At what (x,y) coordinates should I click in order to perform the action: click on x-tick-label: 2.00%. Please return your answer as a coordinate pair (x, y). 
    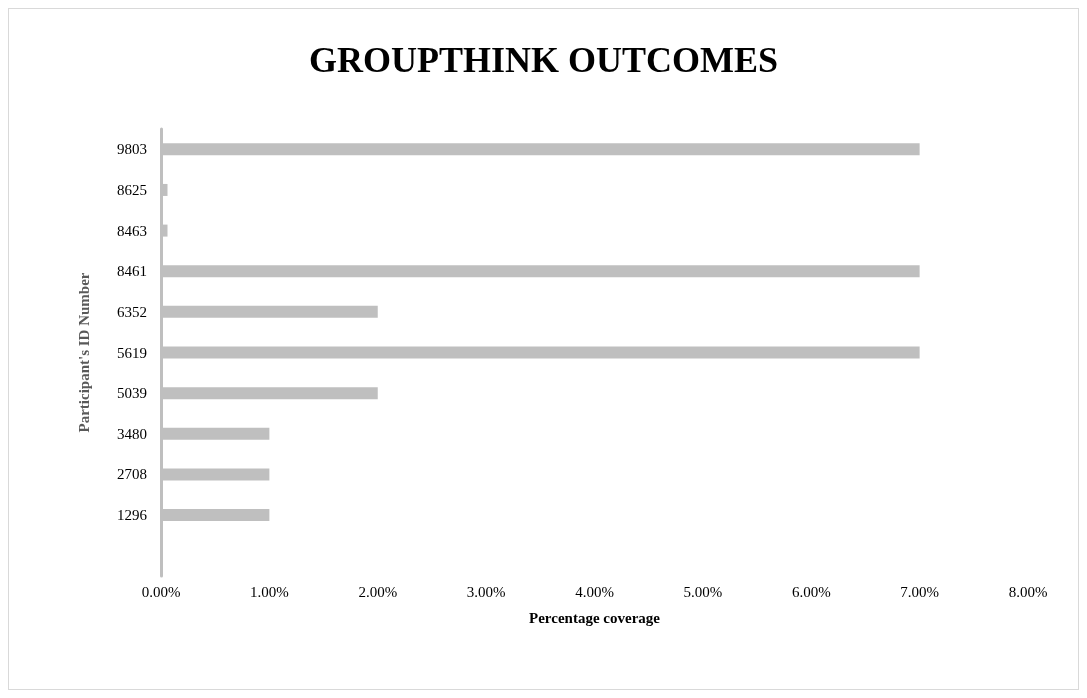
    Looking at the image, I should click on (378, 591).